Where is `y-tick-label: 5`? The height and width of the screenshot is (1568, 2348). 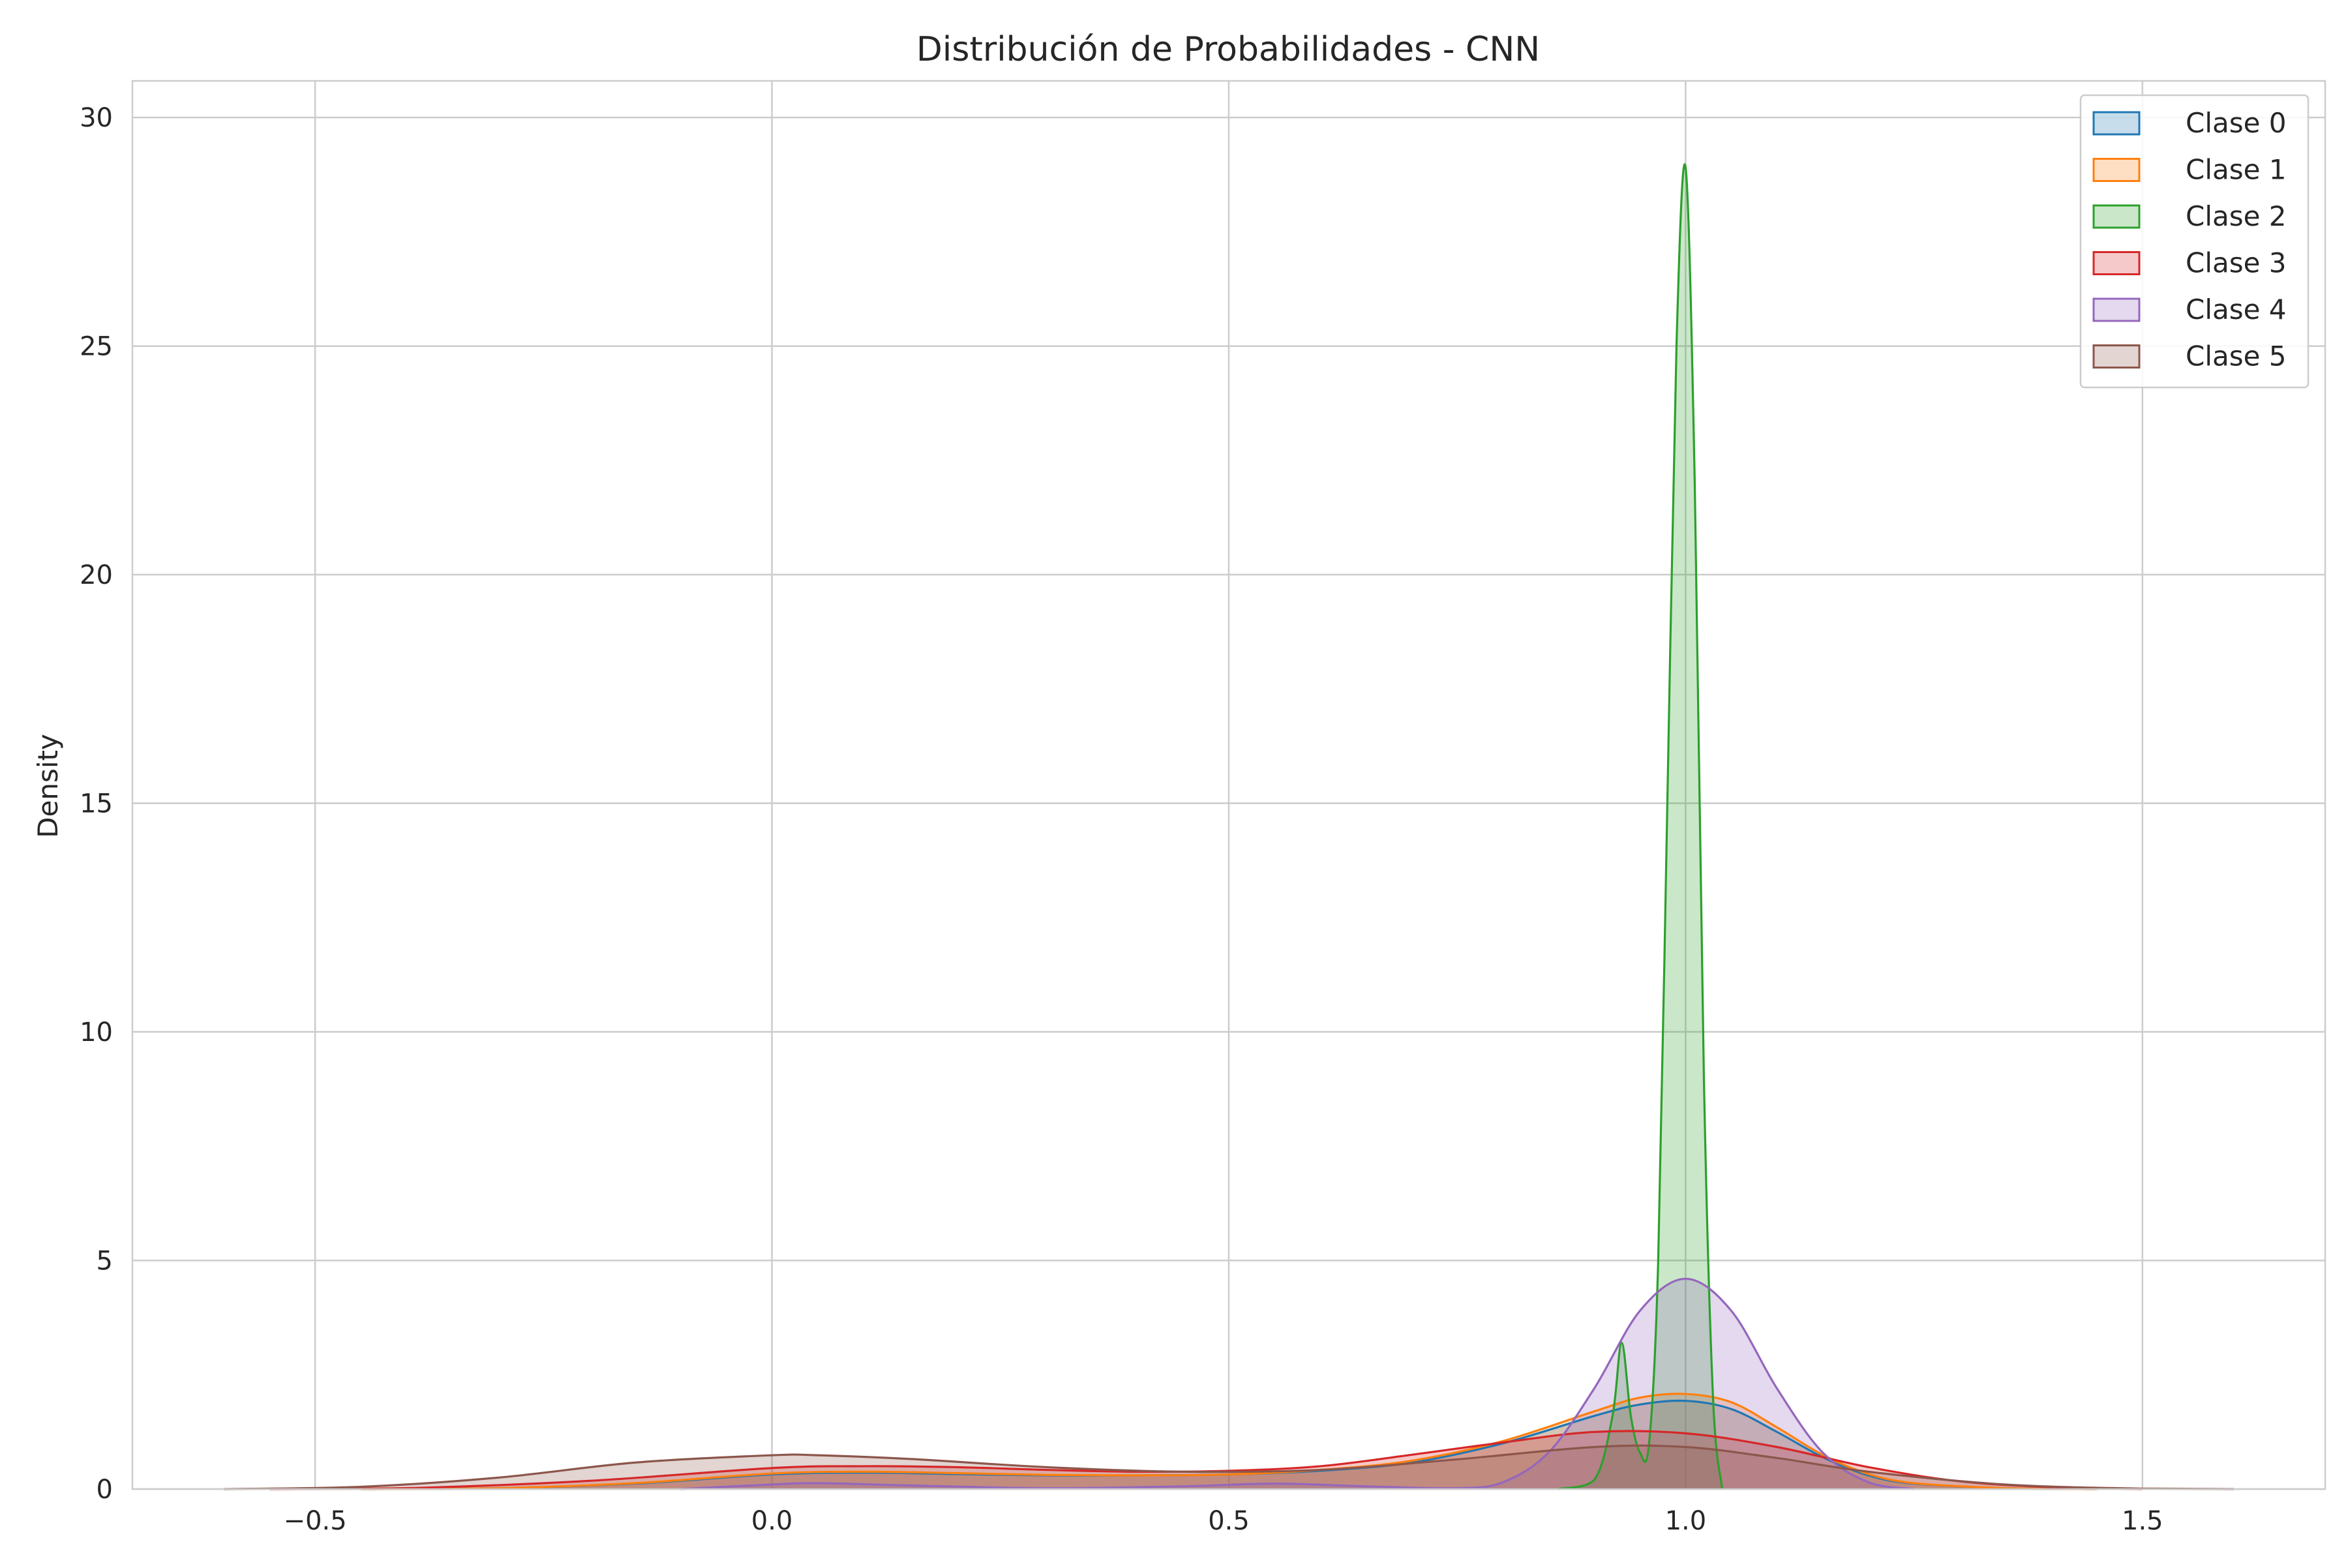
y-tick-label: 5 is located at coordinates (105, 1261).